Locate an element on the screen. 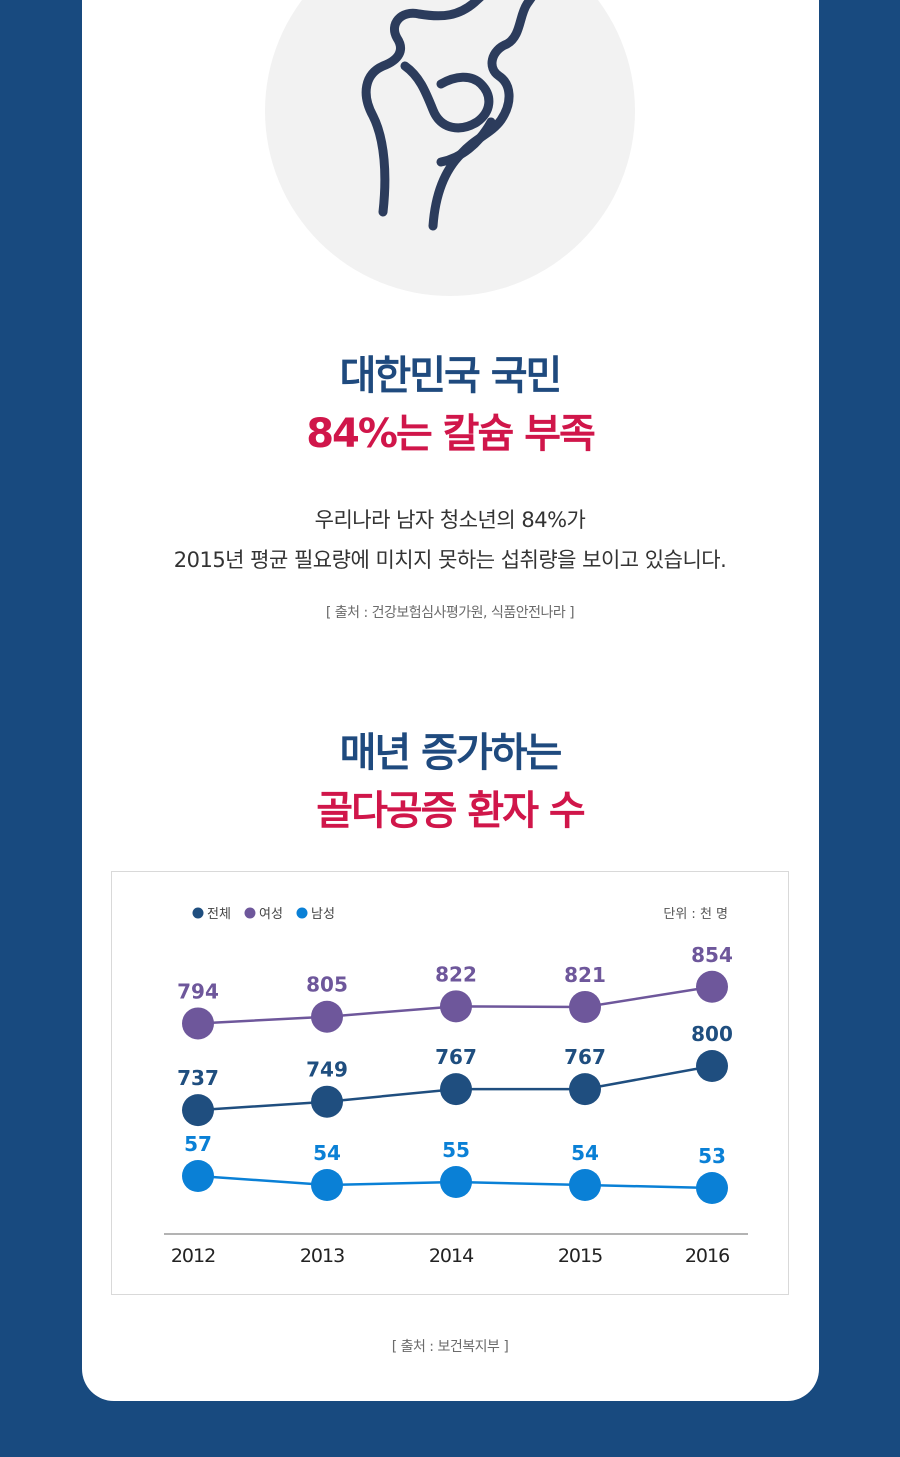 Image resolution: width=900 pixels, height=1457 pixels. data-label: 53 is located at coordinates (712, 1156).